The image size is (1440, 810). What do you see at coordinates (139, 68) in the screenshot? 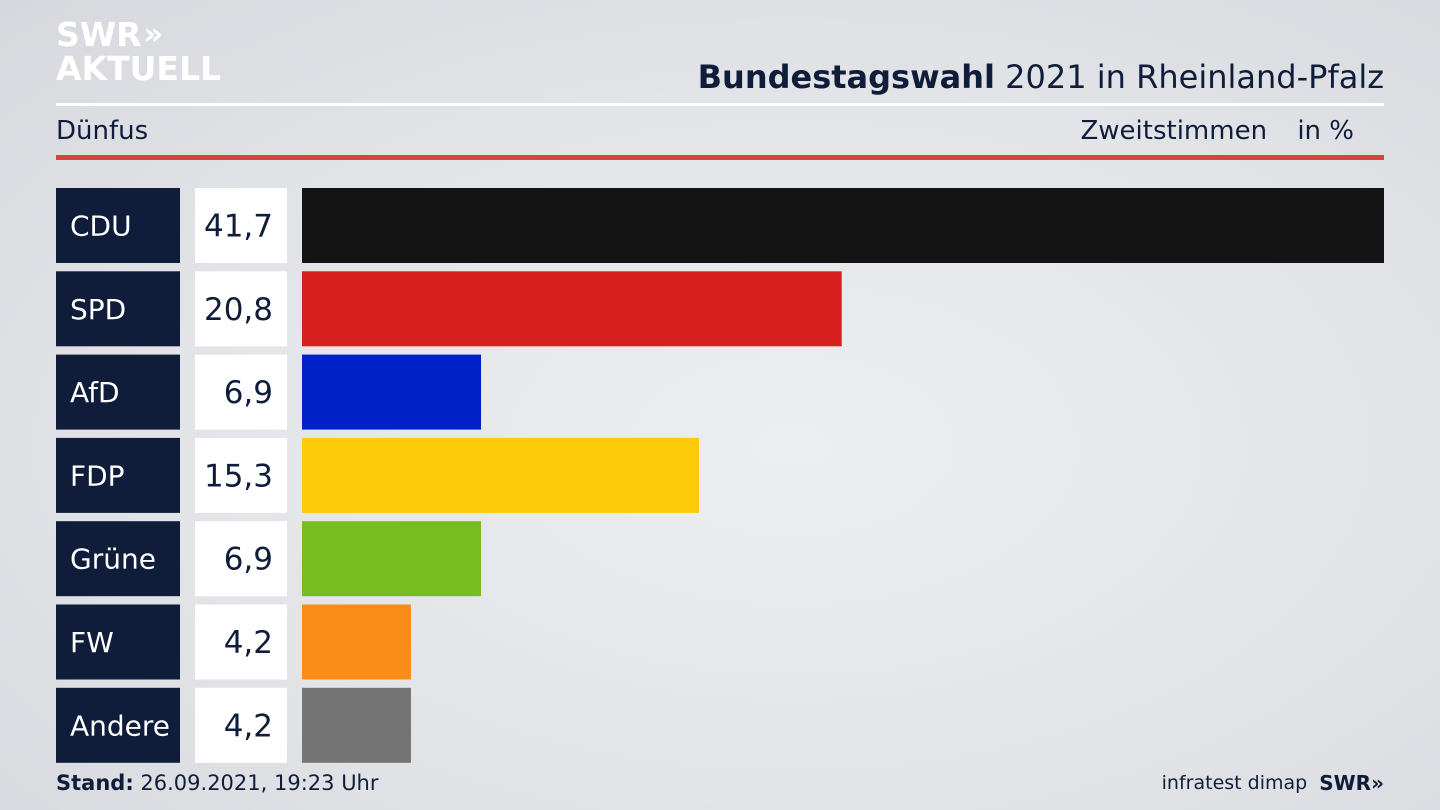
I see `logo-text-aktuell: AKTUELL` at bounding box center [139, 68].